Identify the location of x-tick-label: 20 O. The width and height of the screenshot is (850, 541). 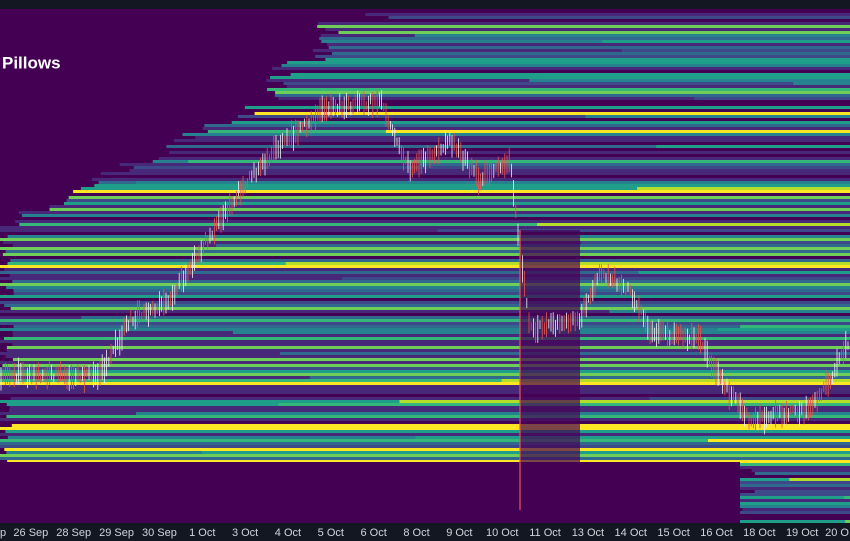
(837, 533).